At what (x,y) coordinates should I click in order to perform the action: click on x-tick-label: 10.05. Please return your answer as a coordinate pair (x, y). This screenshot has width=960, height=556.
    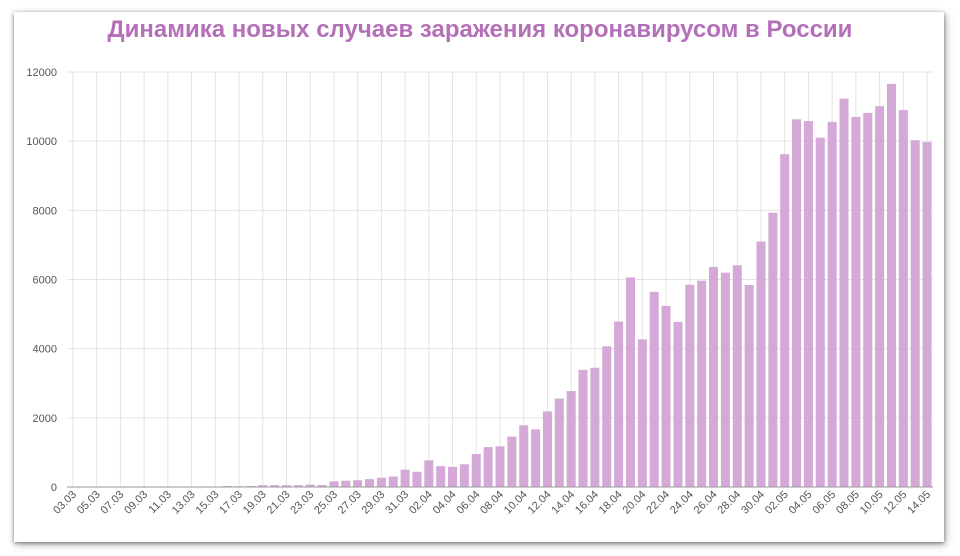
    Looking at the image, I should click on (872, 503).